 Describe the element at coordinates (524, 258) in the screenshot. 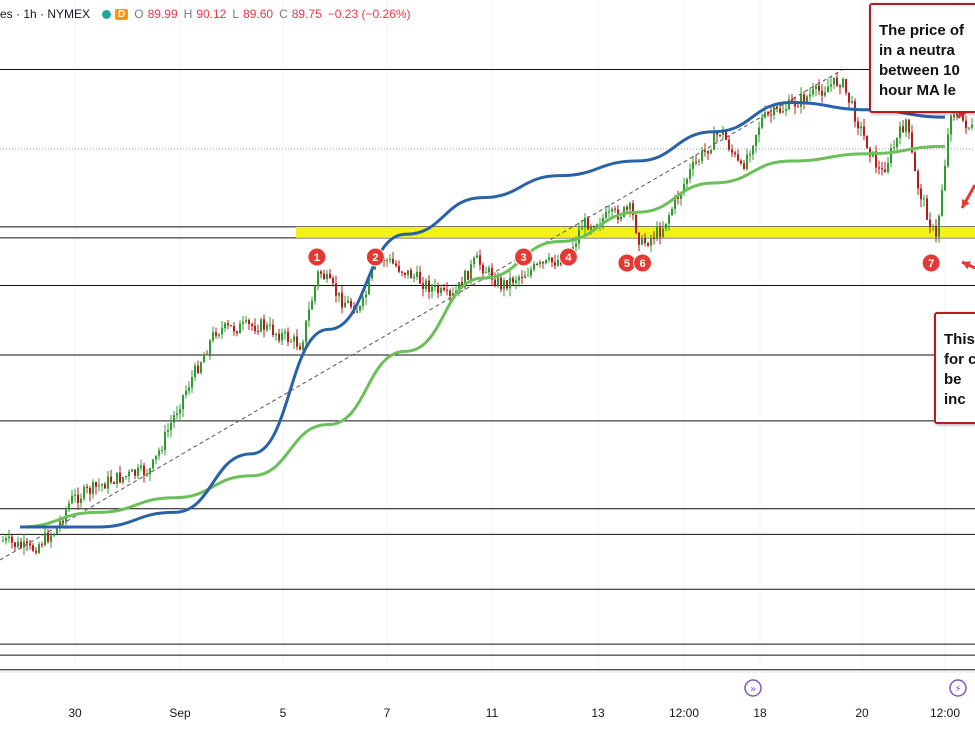

I see `svg-text: 3` at that location.